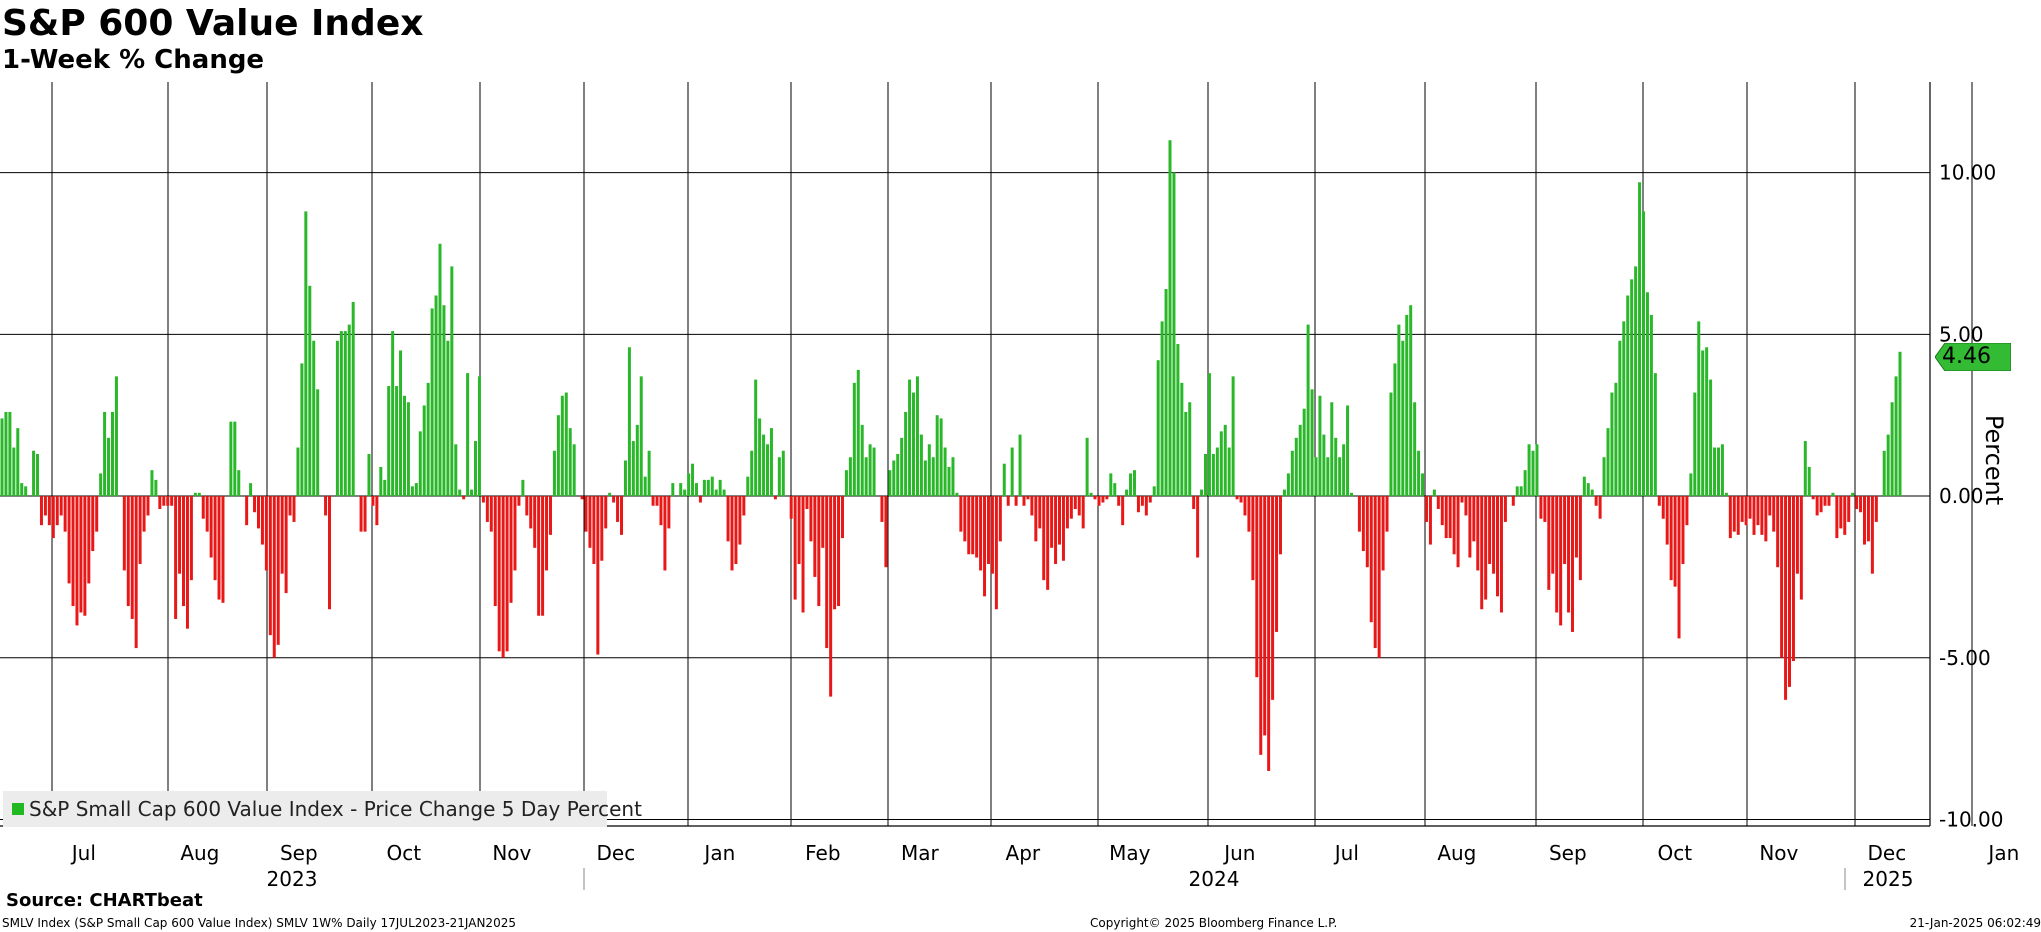 Image resolution: width=2041 pixels, height=932 pixels. What do you see at coordinates (83, 853) in the screenshot?
I see `x-tick-label: Jul` at bounding box center [83, 853].